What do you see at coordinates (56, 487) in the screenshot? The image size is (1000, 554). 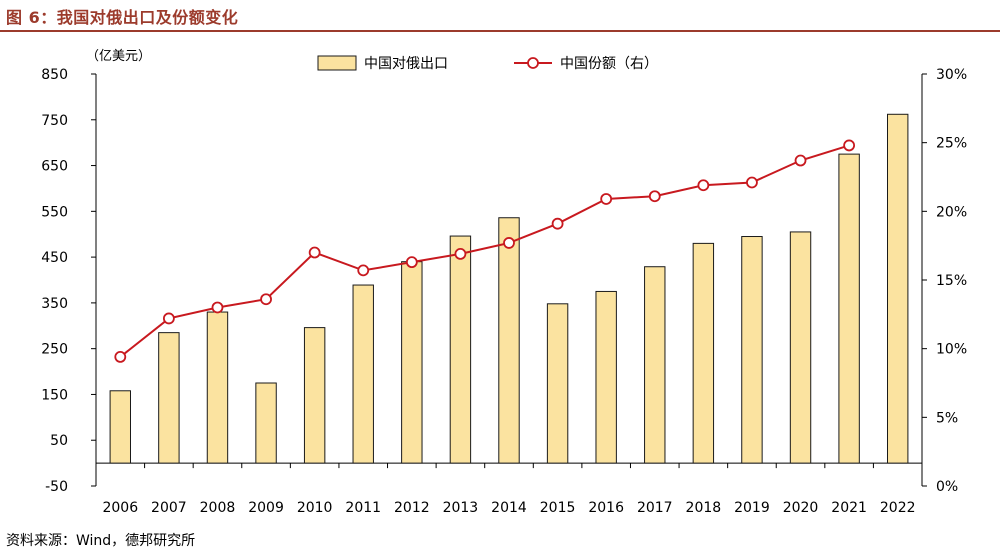 I see `y-left-tick-label: -50` at bounding box center [56, 487].